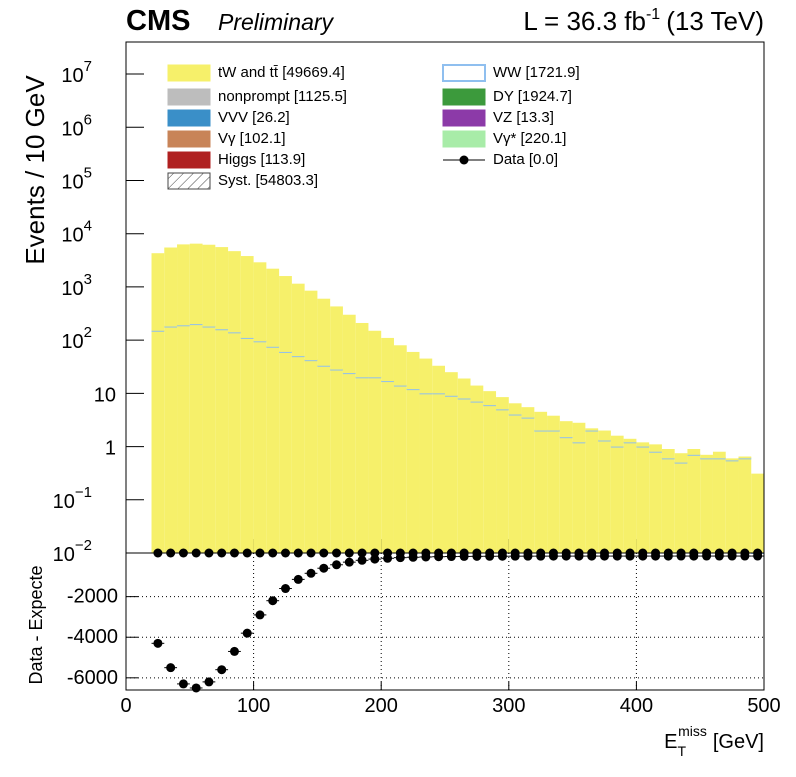 Image resolution: width=796 pixels, height=777 pixels. I want to click on chart-title: CMS, so click(158, 21).